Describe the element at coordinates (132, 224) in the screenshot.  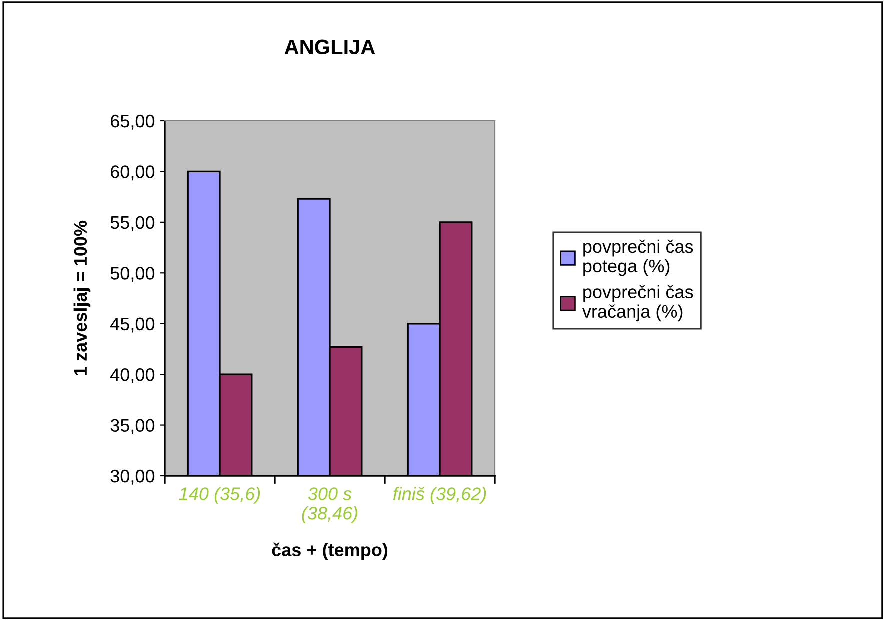
I see `y-tick-label: 55,00` at that location.